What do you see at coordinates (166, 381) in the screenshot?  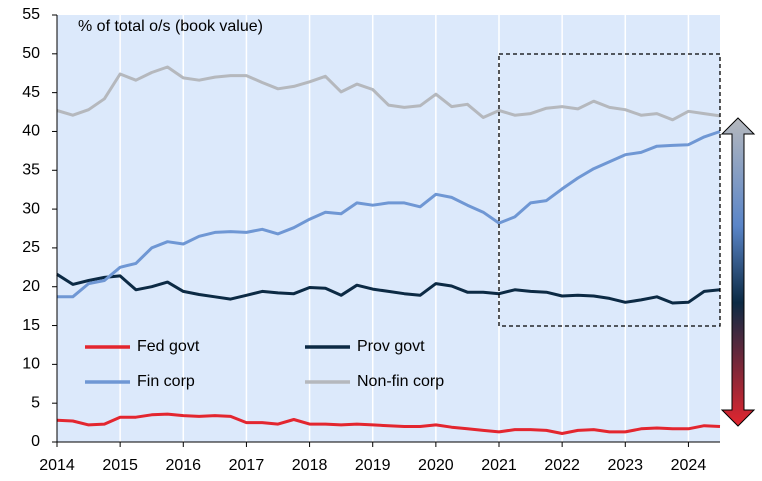 I see `legend-label: Fin corp` at bounding box center [166, 381].